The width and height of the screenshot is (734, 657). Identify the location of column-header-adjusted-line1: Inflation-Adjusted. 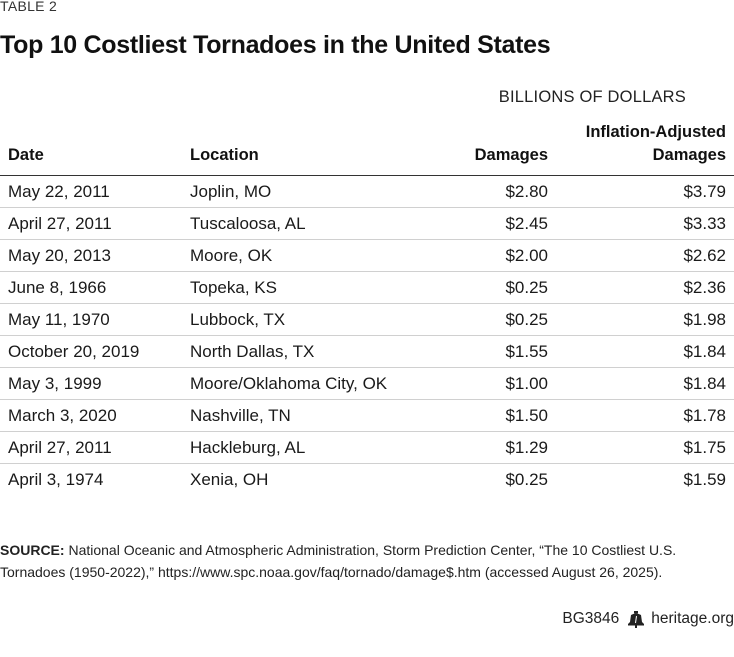
(655, 132).